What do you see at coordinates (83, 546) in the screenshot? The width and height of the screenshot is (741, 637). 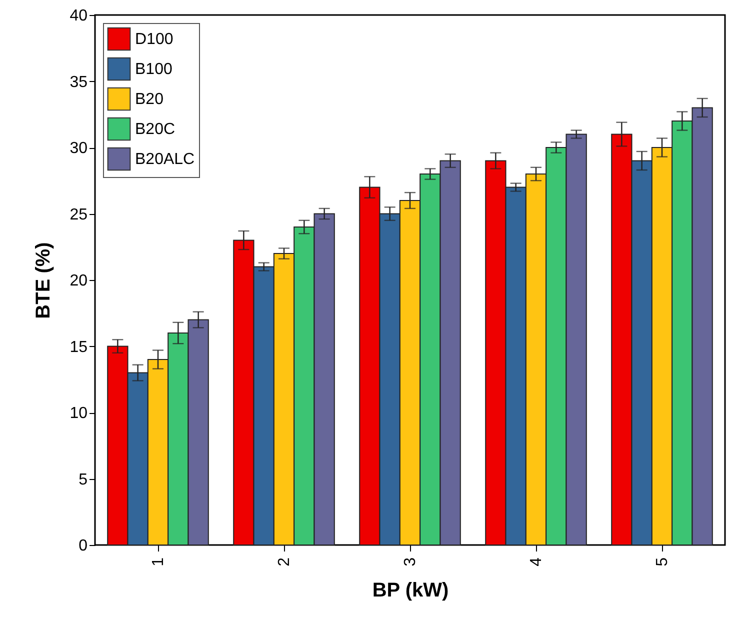 I see `y-tick-label: 0` at bounding box center [83, 546].